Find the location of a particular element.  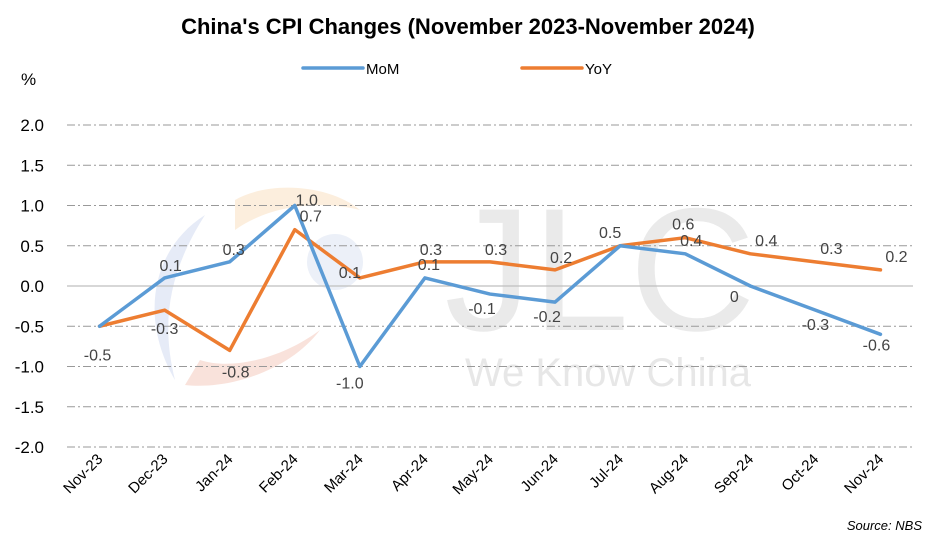

data-label-mom: 1.0 is located at coordinates (307, 201).